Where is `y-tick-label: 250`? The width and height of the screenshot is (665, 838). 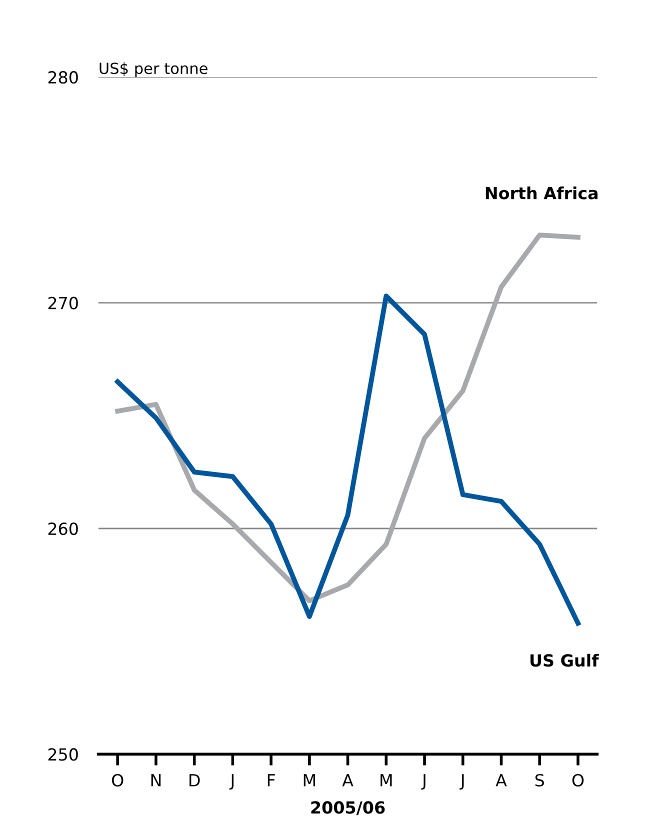
y-tick-label: 250 is located at coordinates (63, 754).